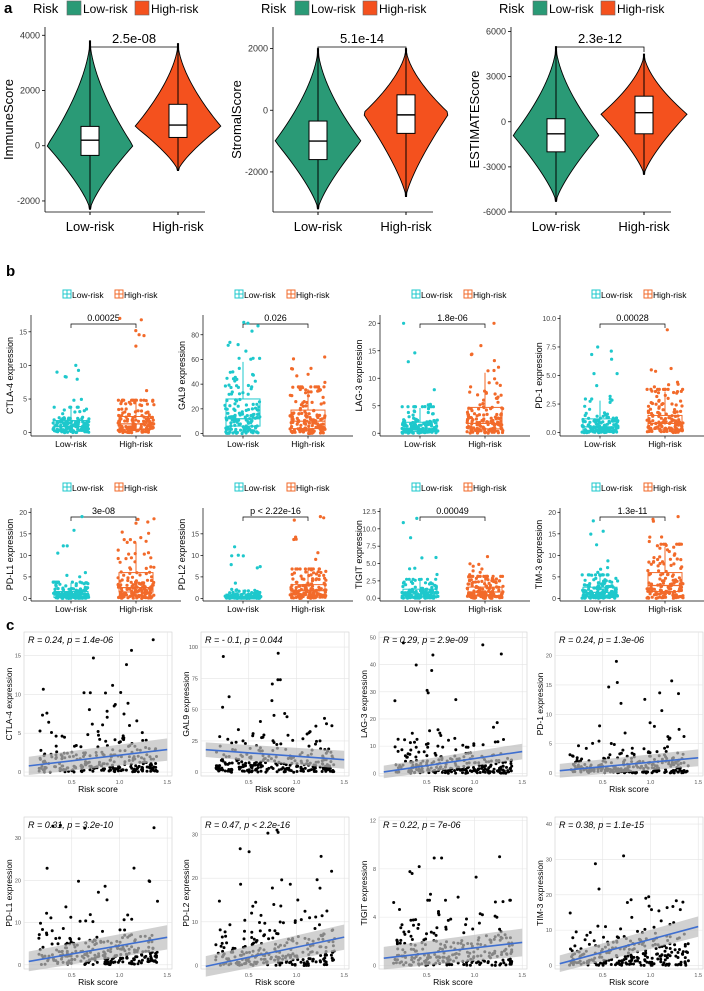  Describe the element at coordinates (10, 271) in the screenshot. I see `panel-label-b: b` at that location.